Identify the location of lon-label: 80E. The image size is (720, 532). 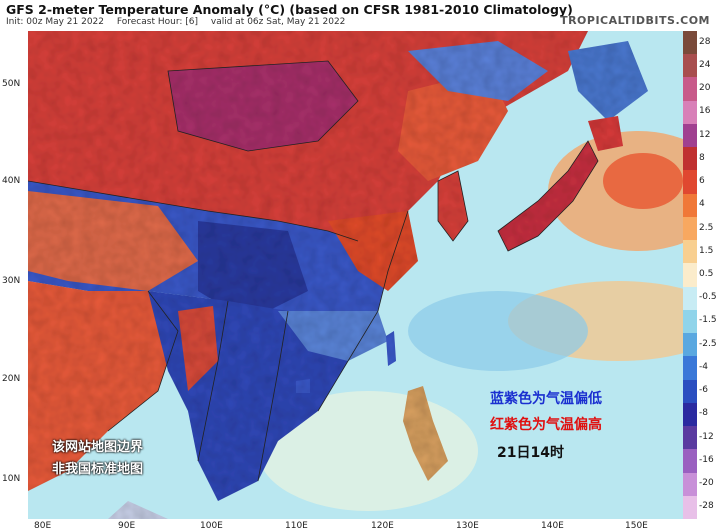
(43, 526).